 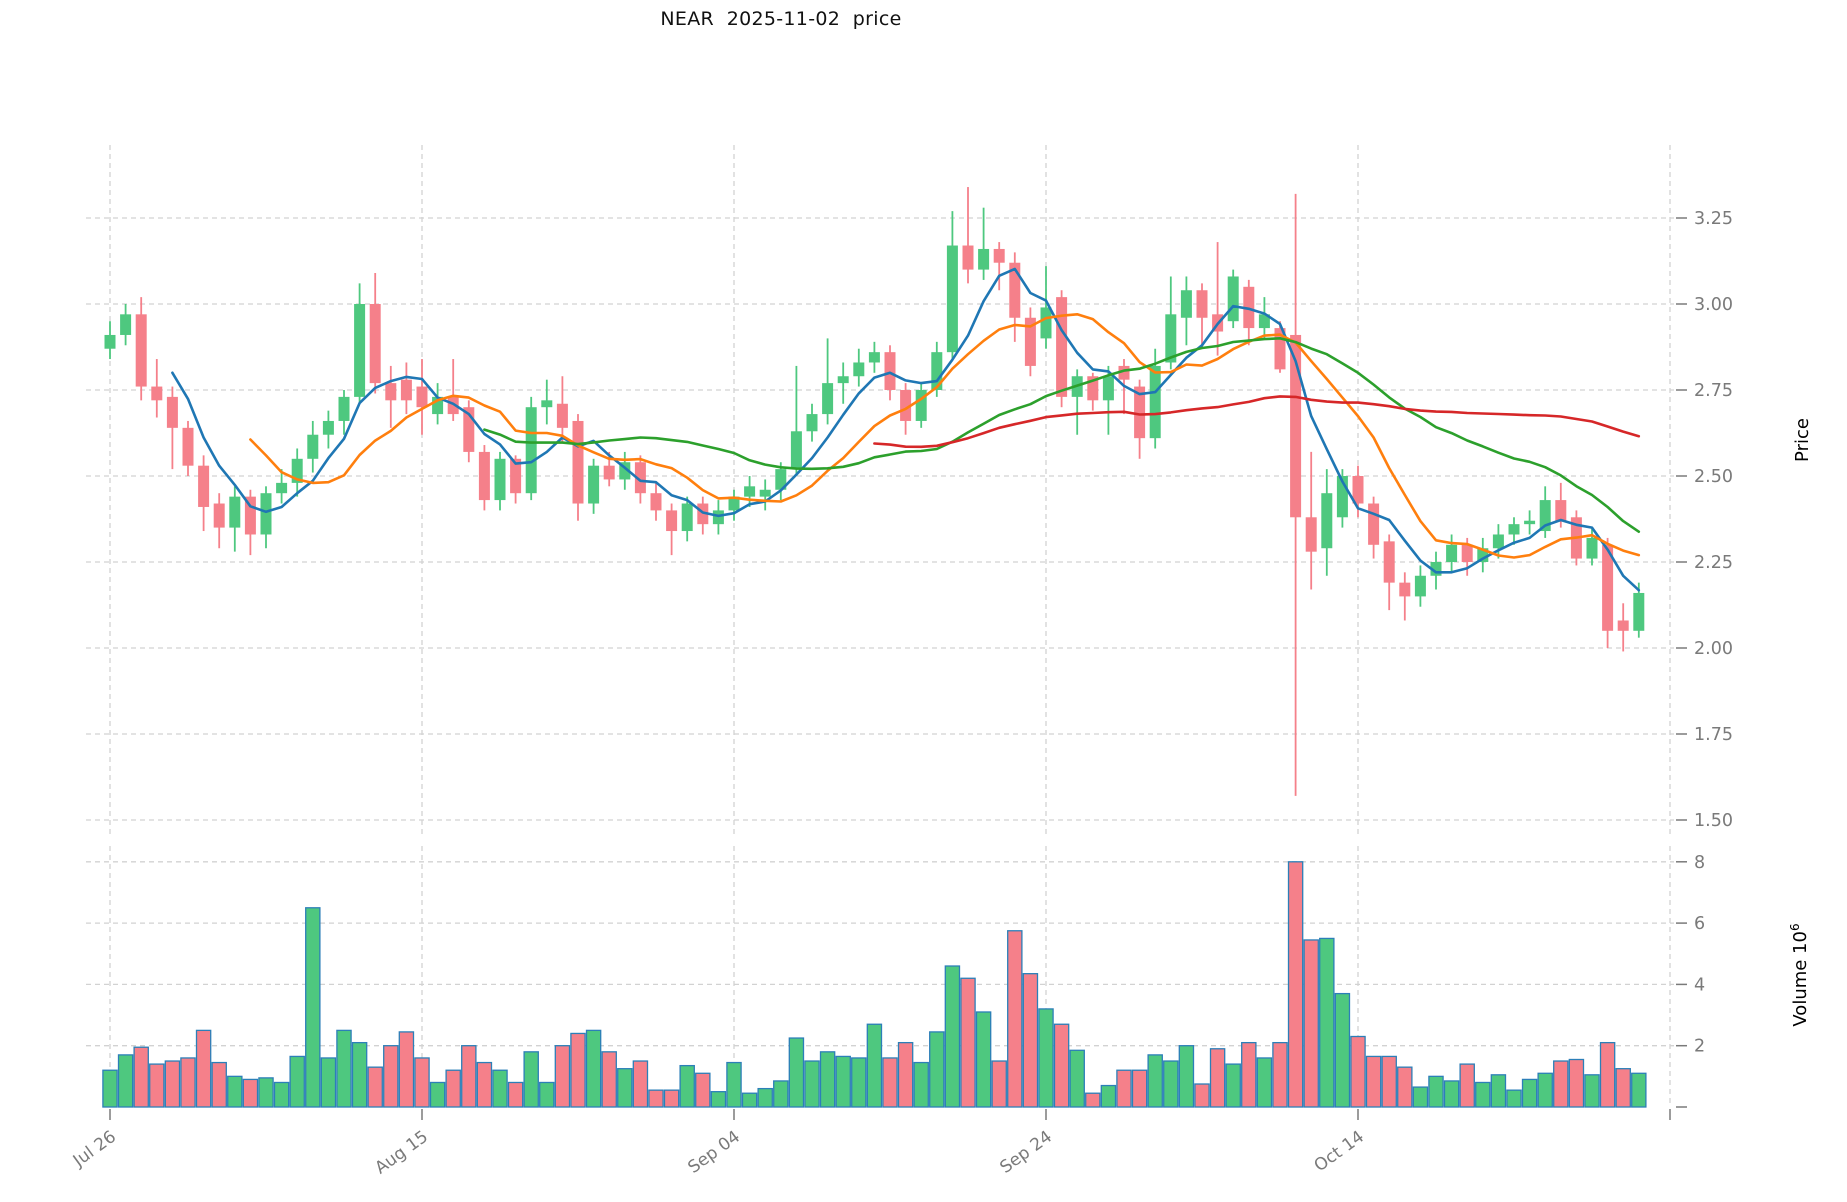 I want to click on price-tick-label: 3.25, so click(x=1713, y=219).